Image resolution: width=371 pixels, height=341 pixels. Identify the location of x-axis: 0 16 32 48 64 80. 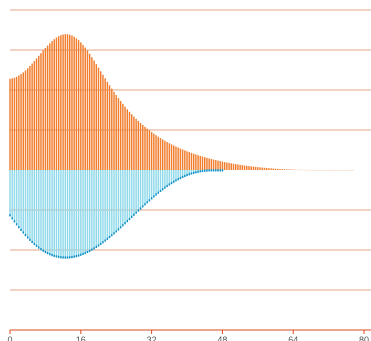
(189, 335).